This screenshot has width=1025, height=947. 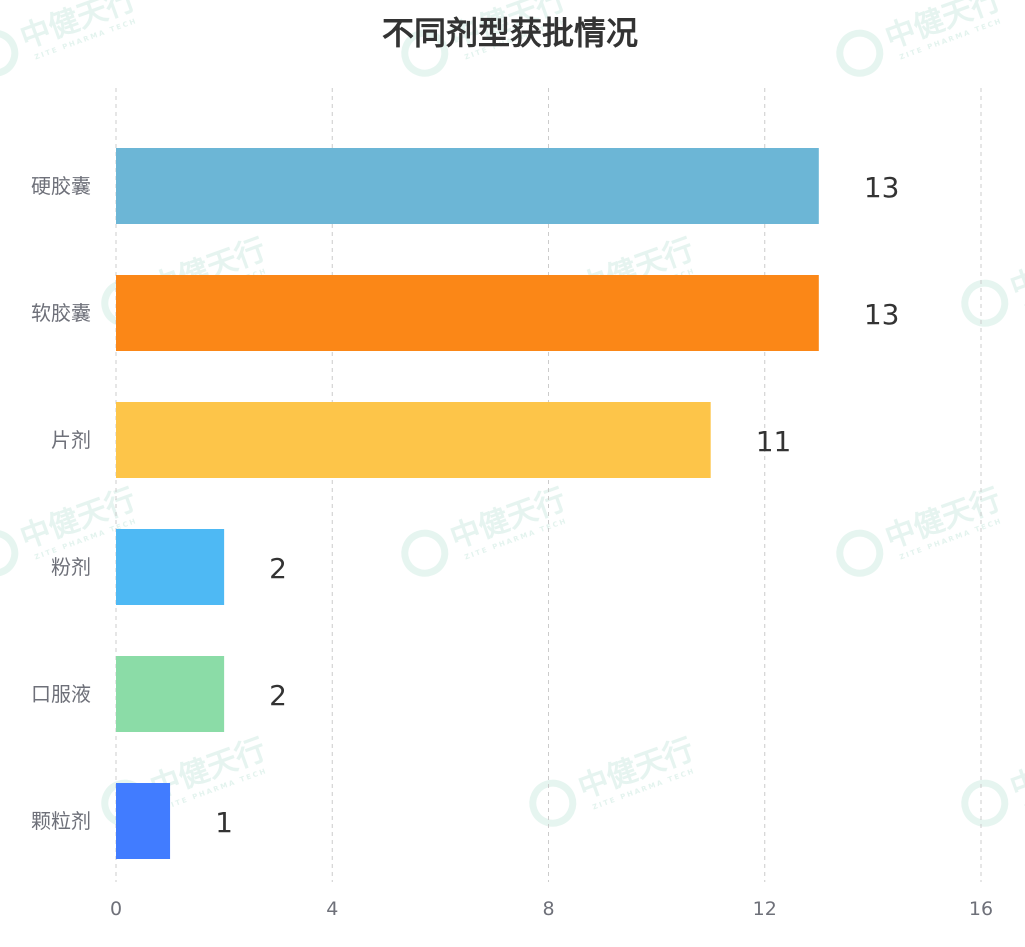 What do you see at coordinates (278, 568) in the screenshot?
I see `data-label-3: 2` at bounding box center [278, 568].